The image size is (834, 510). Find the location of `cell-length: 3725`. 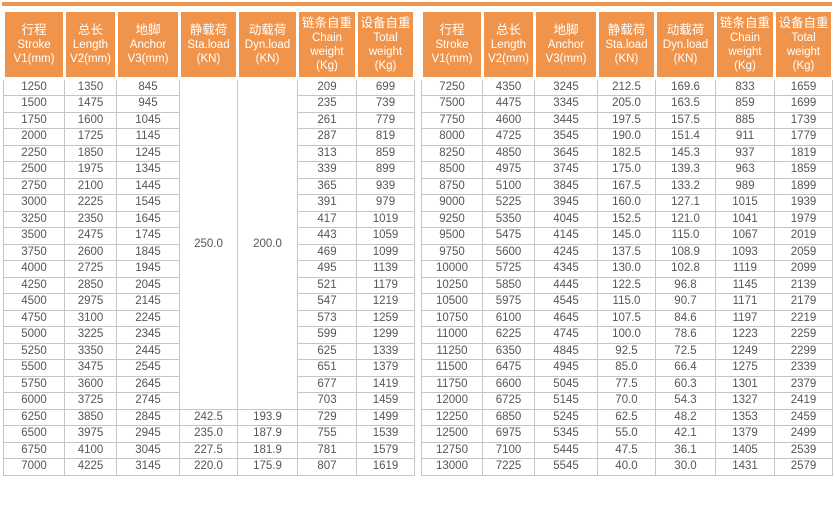

cell-length: 3725 is located at coordinates (90, 401).